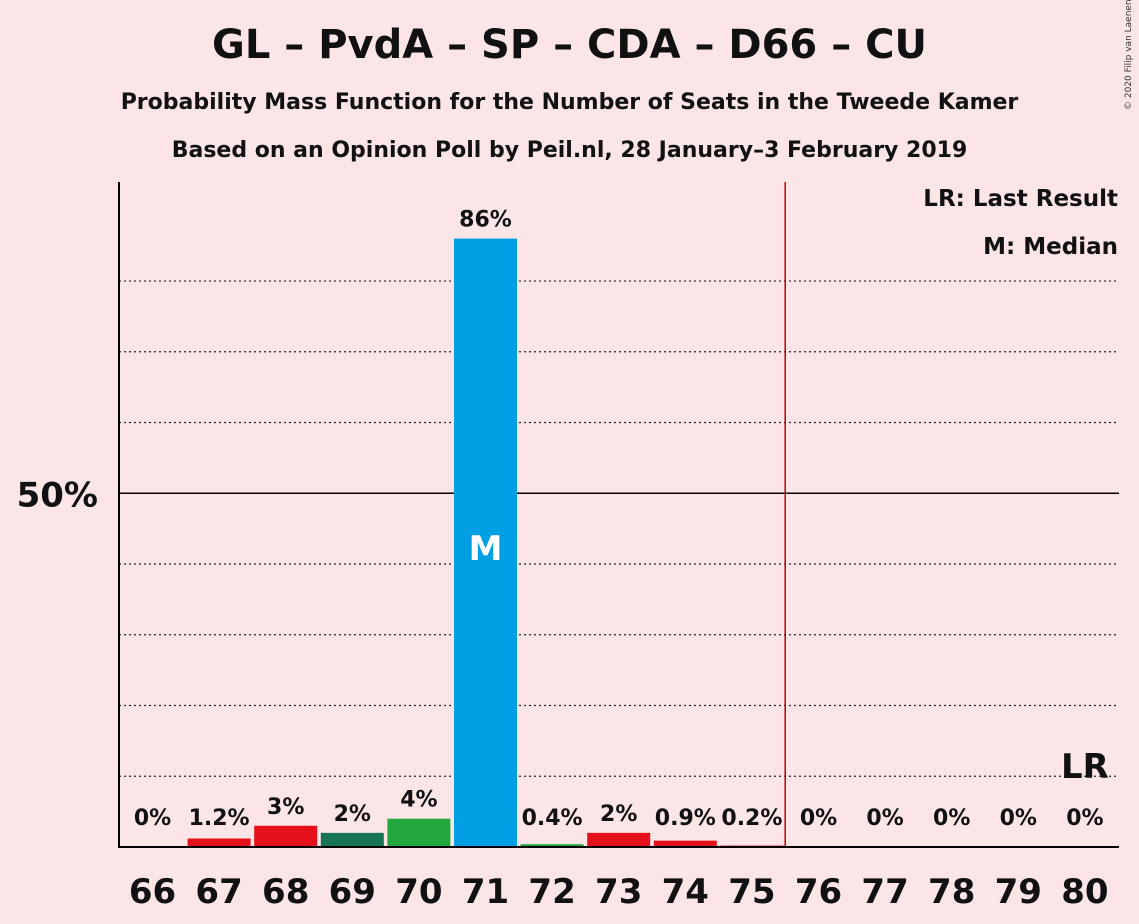 The image size is (1139, 924). I want to click on x-tick-label: 67, so click(218, 892).